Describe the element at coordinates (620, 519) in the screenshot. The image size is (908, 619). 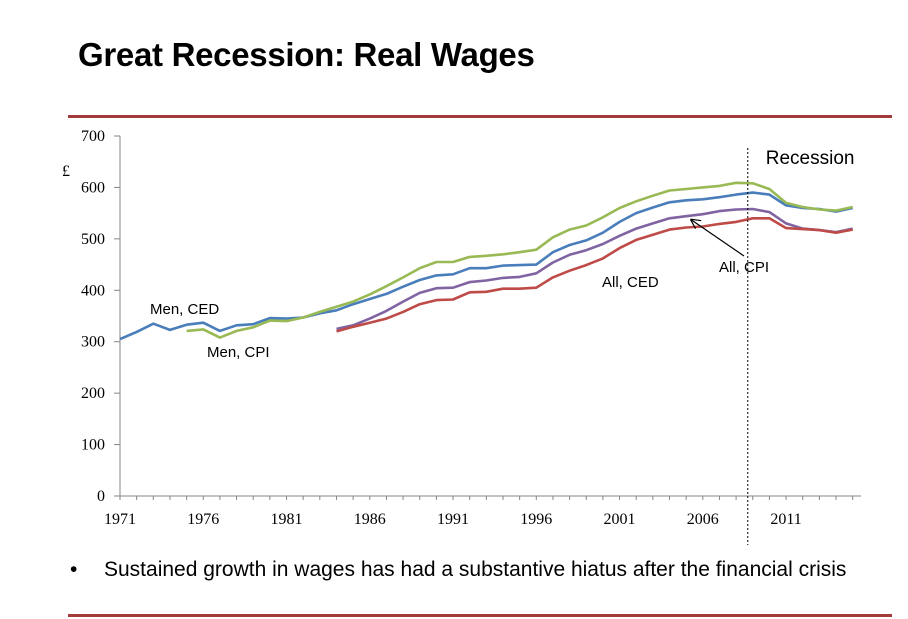
I see `x-tick-label: 2001` at that location.